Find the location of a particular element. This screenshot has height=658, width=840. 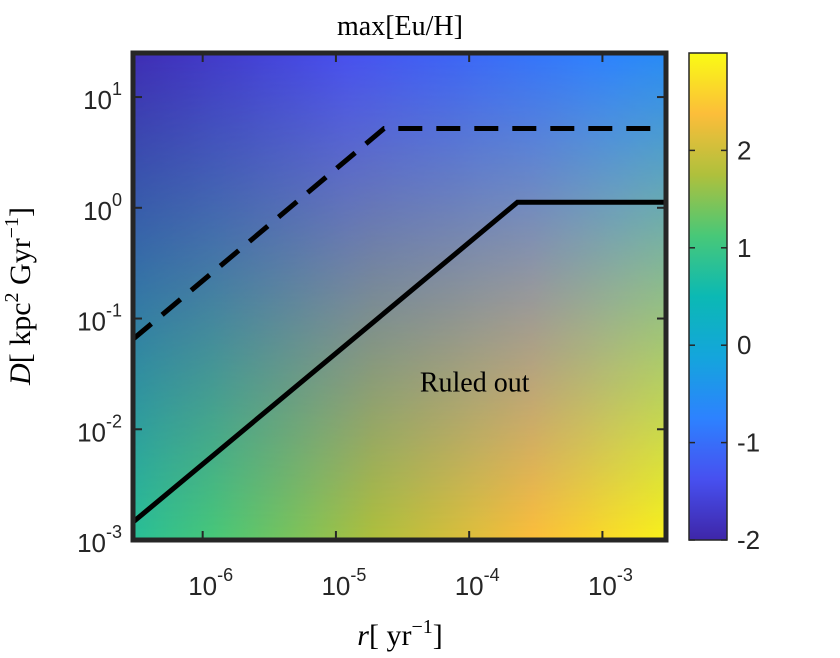

x-tick-label: 10⁻³ is located at coordinates (610, 583).